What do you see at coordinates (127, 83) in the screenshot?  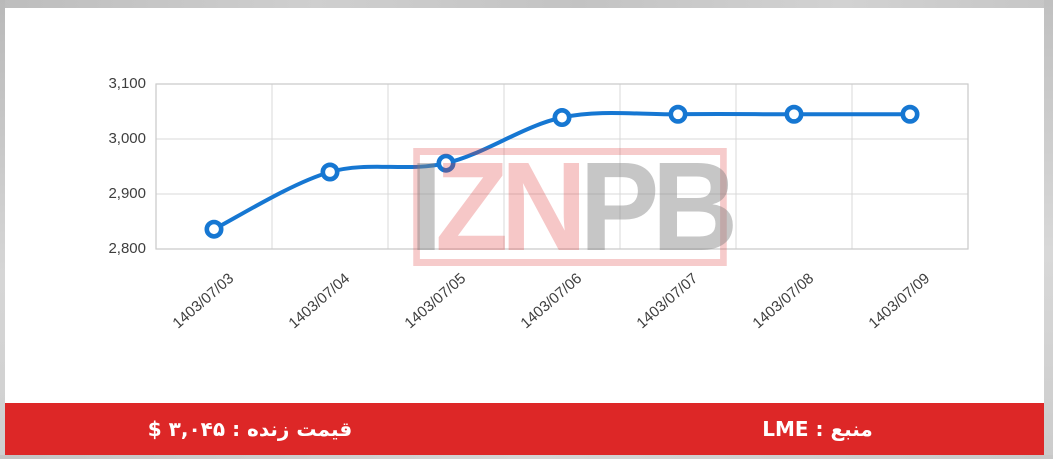 I see `y-tick-label: 3,100` at bounding box center [127, 83].